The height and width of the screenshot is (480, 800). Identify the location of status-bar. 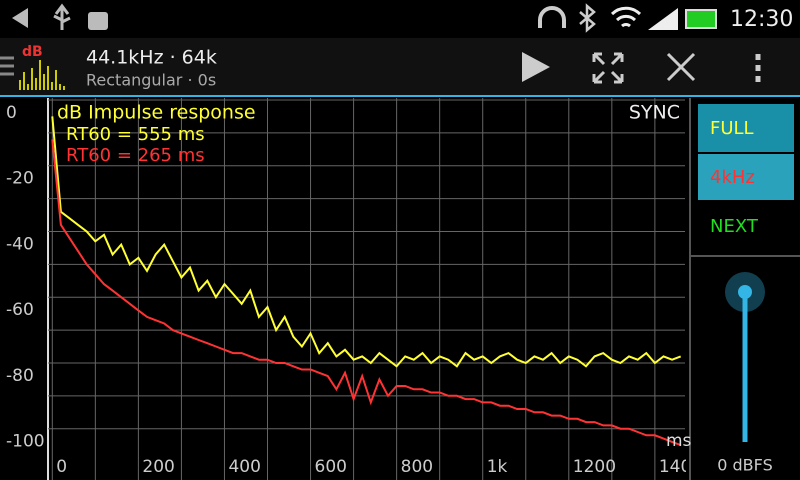
(400, 19).